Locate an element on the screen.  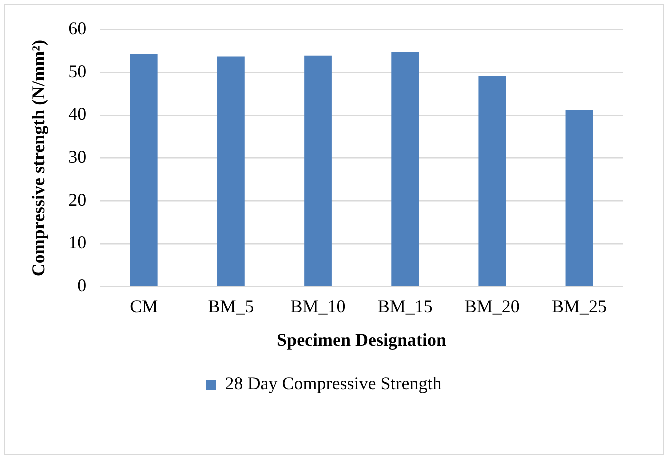
y-tick-label: 0 is located at coordinates (82, 286).